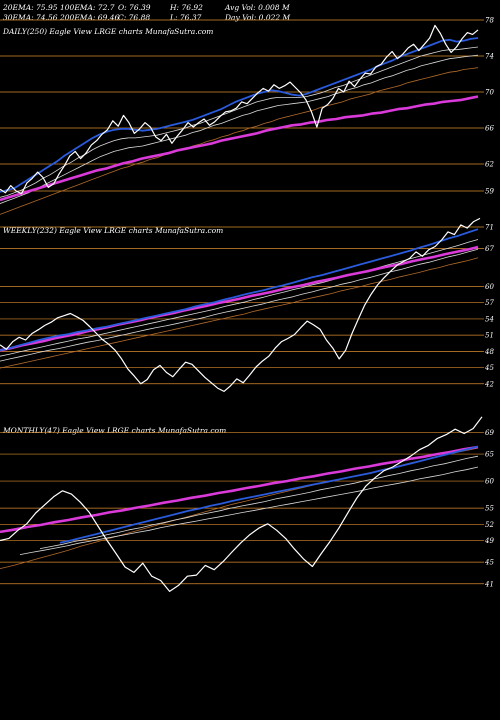 This screenshot has width=500, height=720. What do you see at coordinates (489, 287) in the screenshot?
I see `tick-label-p1-2: 60` at bounding box center [489, 287].